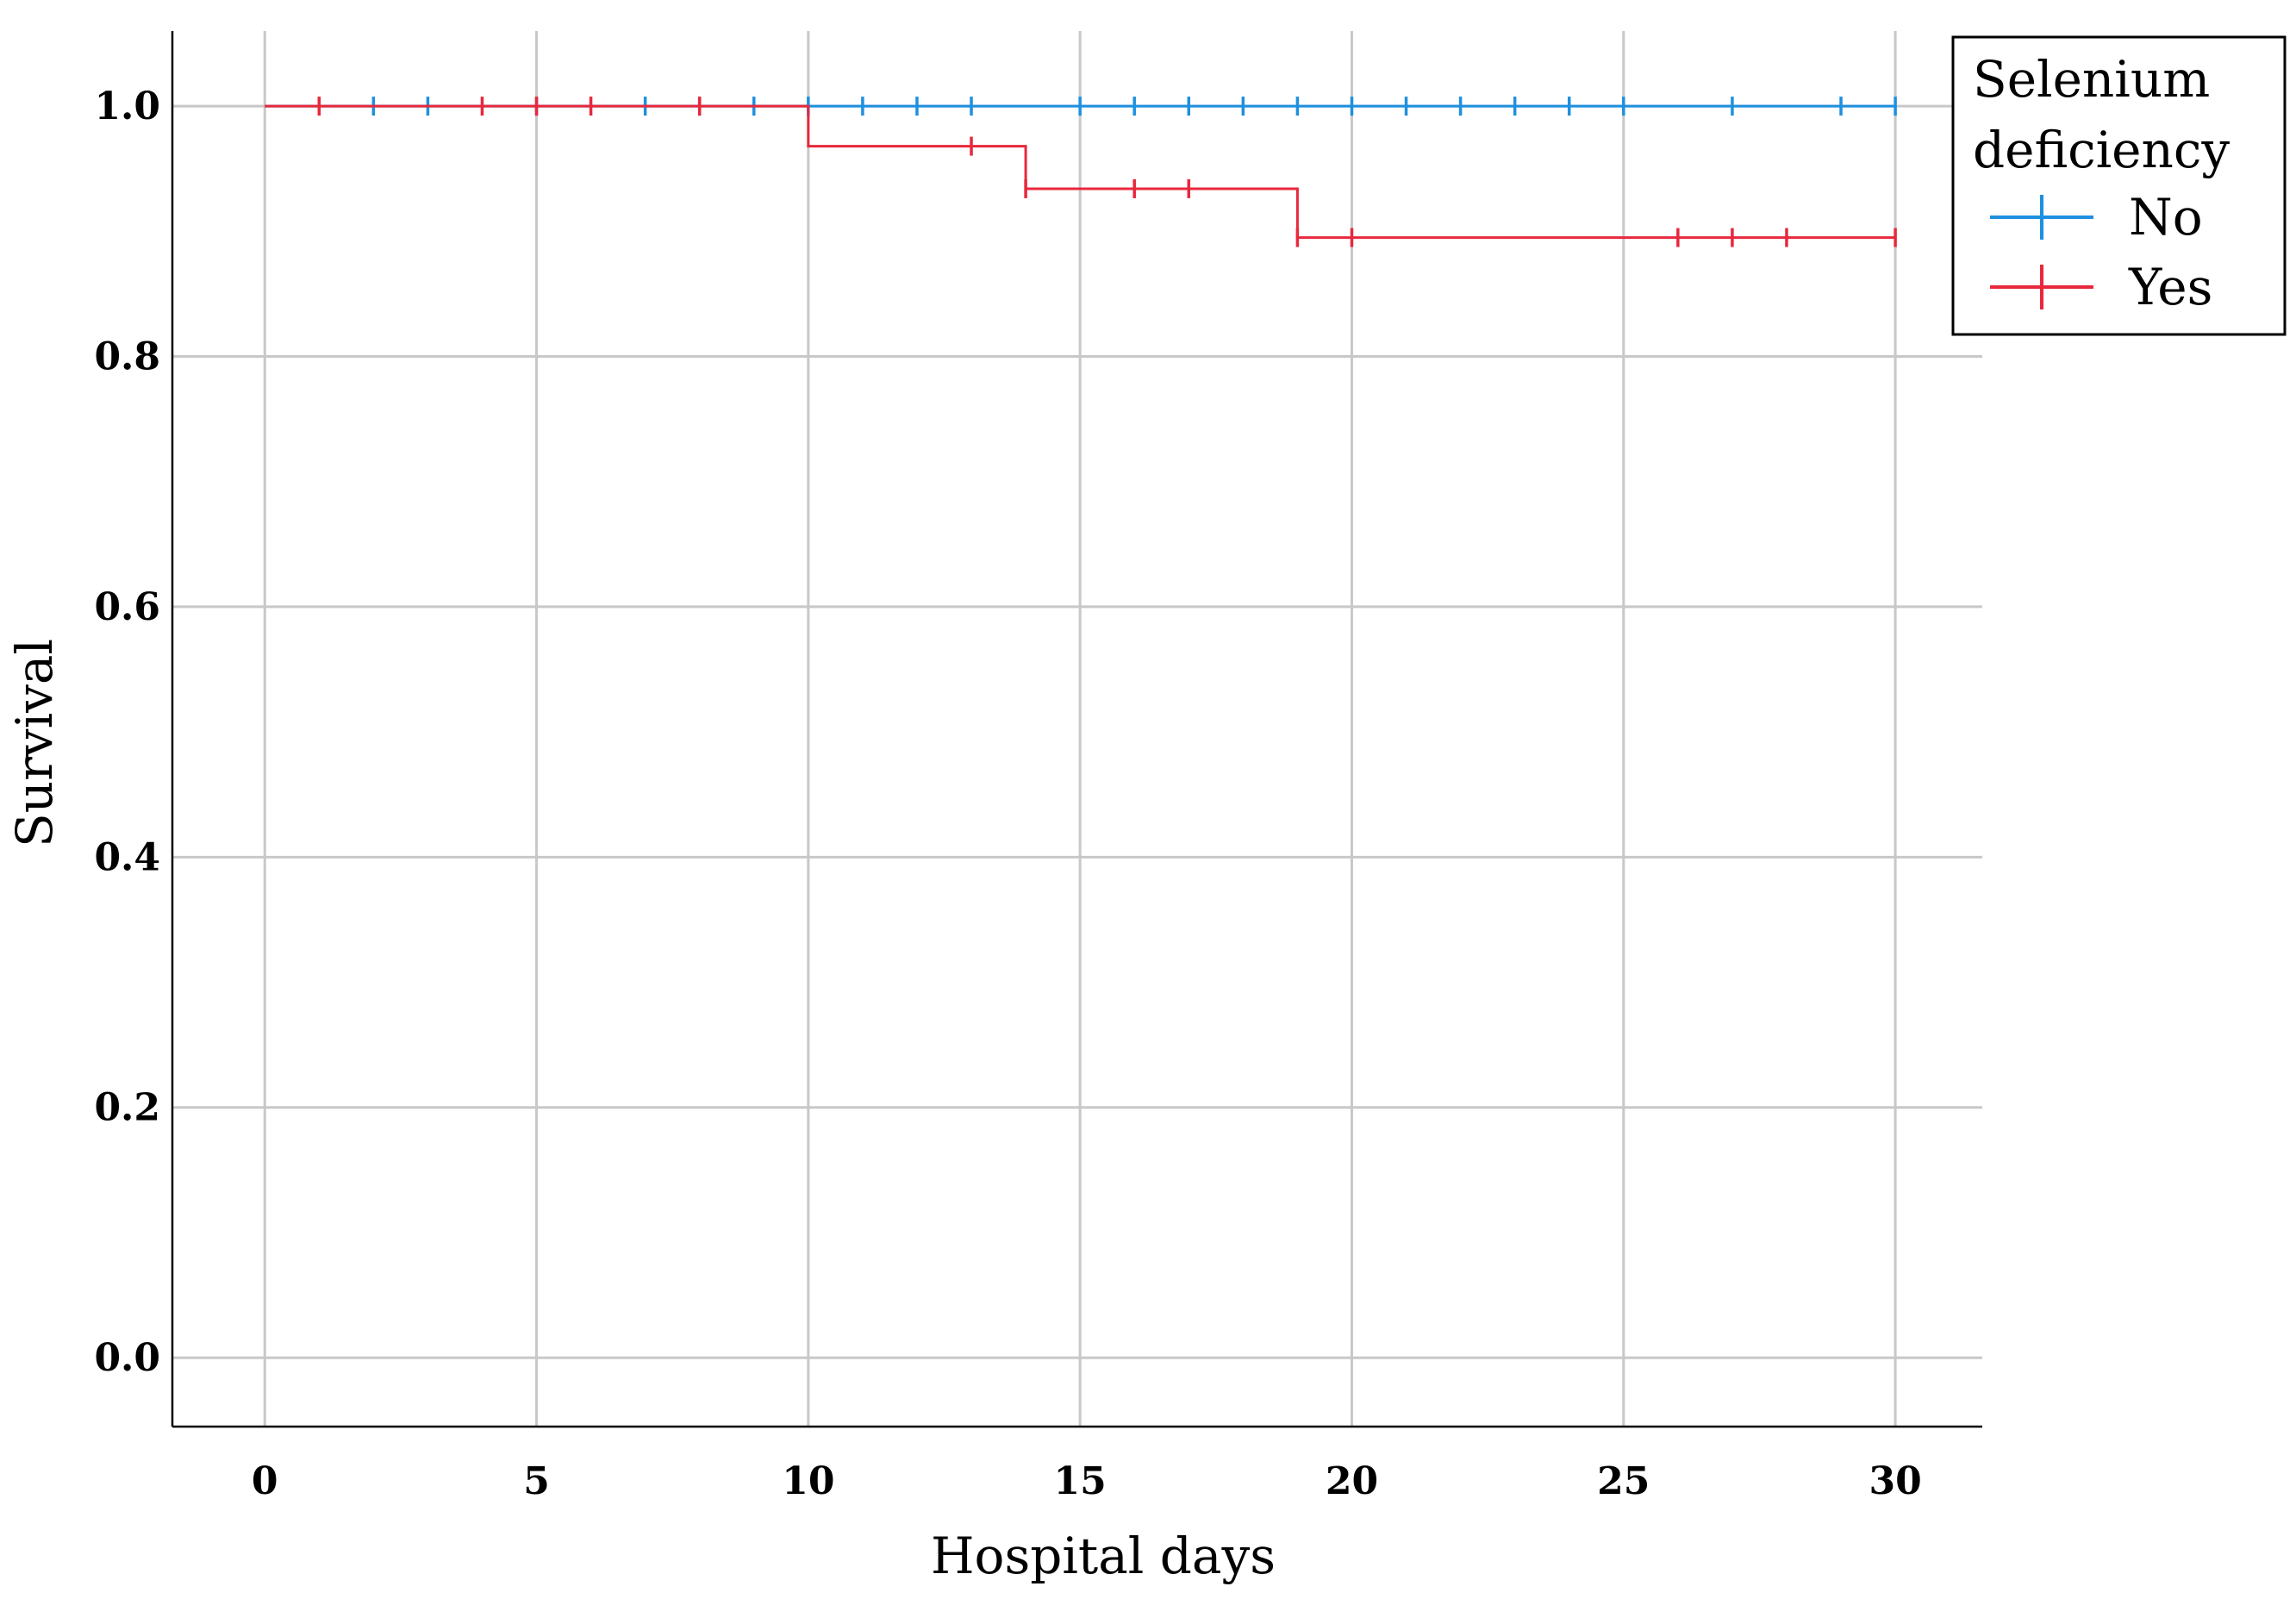 The image size is (2296, 1599). What do you see at coordinates (1080, 1481) in the screenshot?
I see `x-tick-label: 15` at bounding box center [1080, 1481].